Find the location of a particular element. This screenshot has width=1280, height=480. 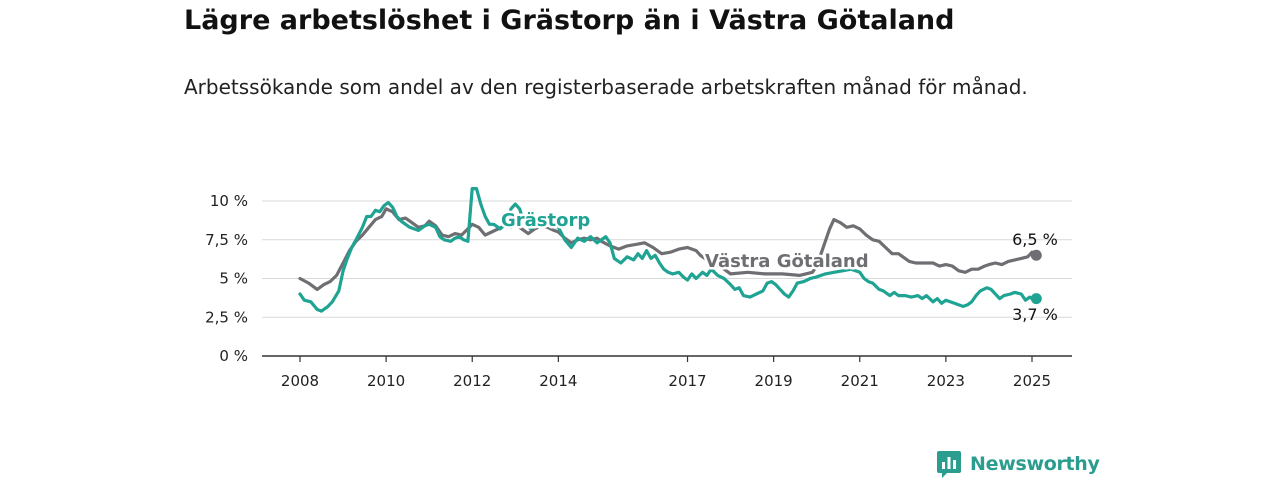

x-tick-label: 2019 is located at coordinates (774, 381).